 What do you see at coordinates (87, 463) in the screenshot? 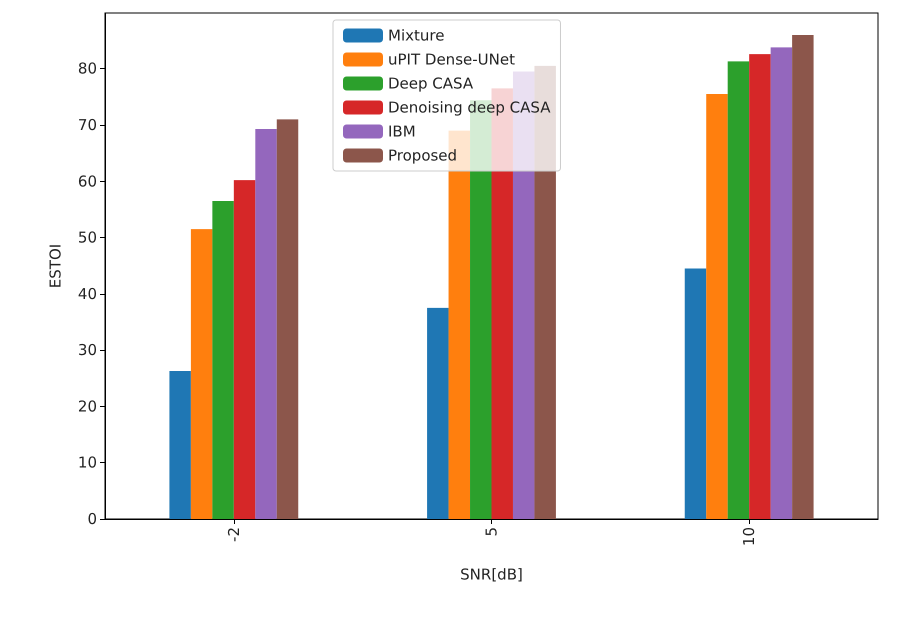
I see `y-tick-label: 10` at bounding box center [87, 463].